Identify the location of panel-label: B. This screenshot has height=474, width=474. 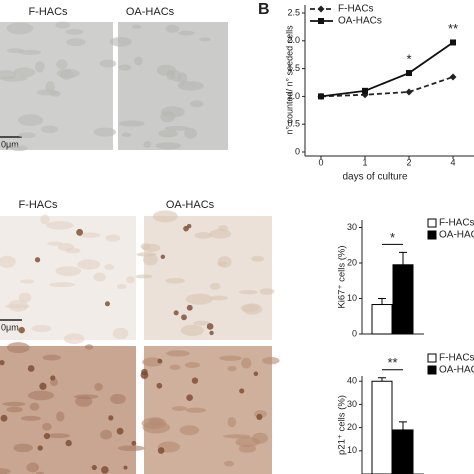
(264, 9).